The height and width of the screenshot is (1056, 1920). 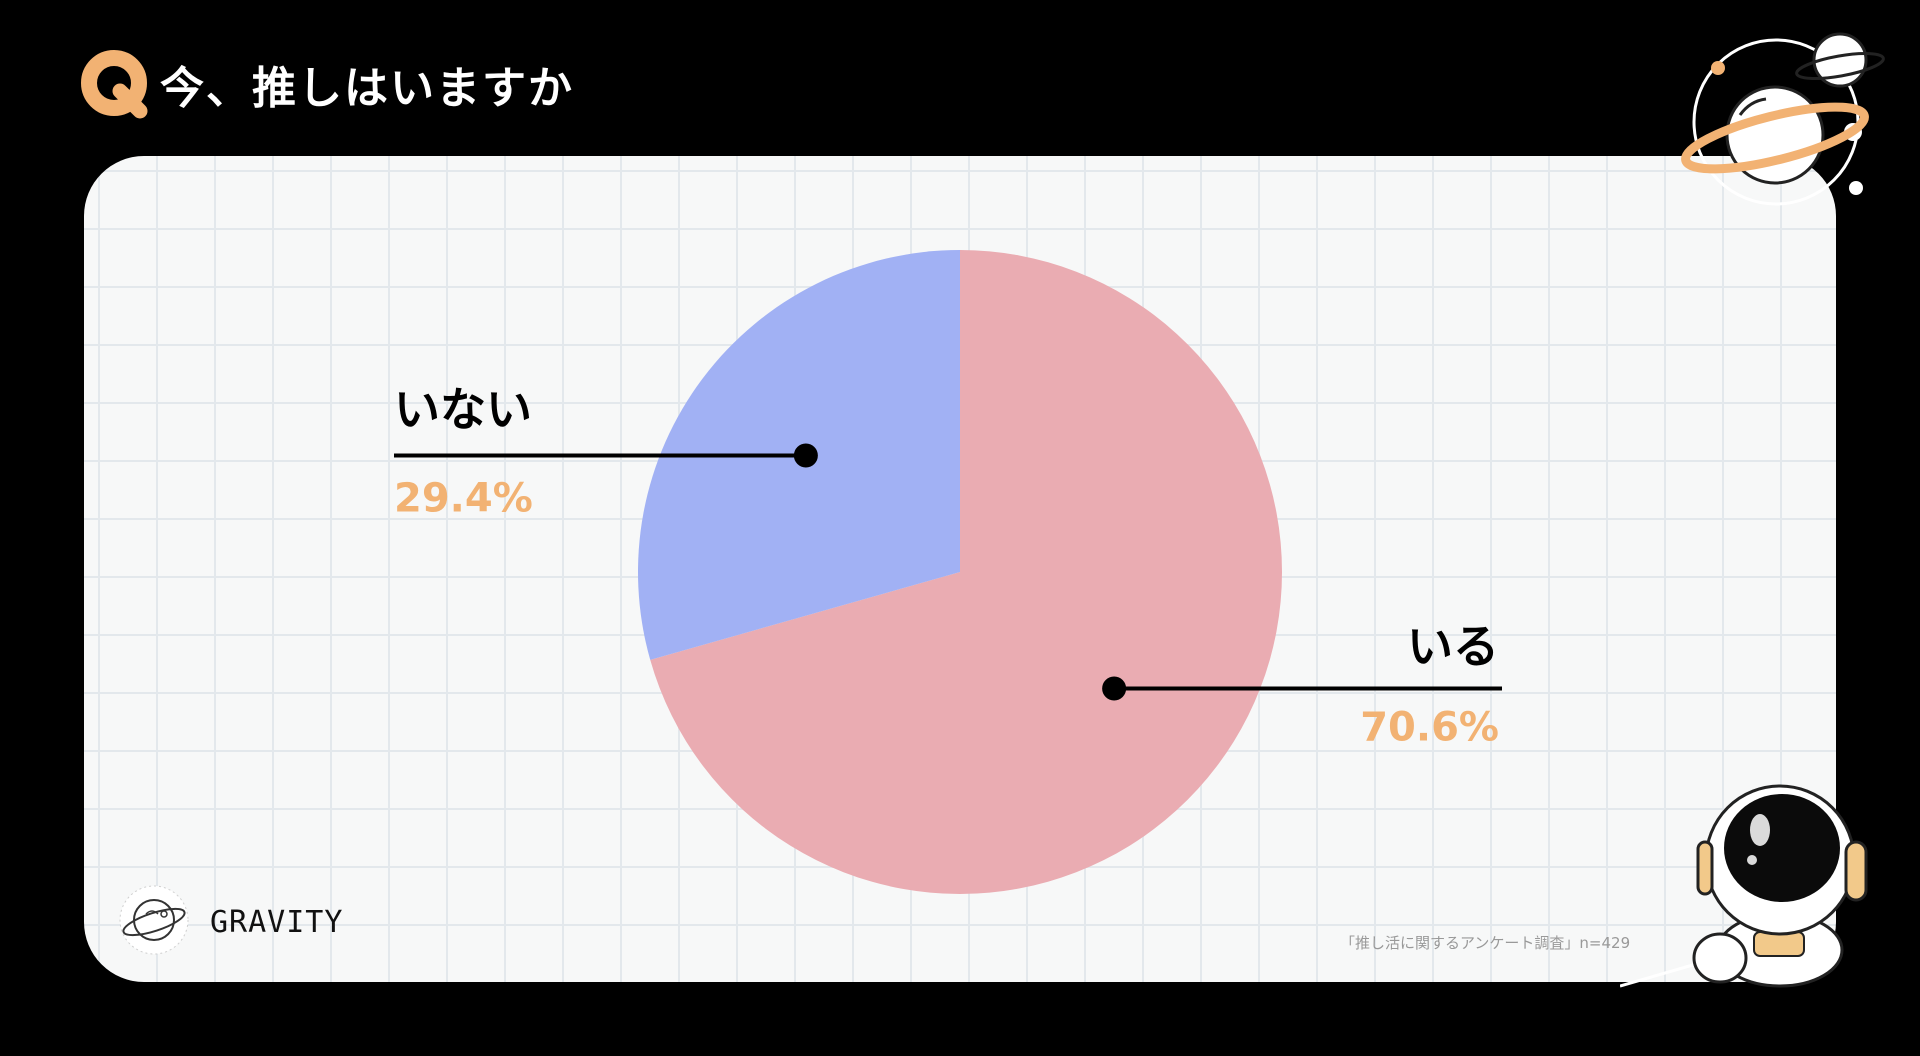 I want to click on leader-dot-no, so click(x=805, y=455).